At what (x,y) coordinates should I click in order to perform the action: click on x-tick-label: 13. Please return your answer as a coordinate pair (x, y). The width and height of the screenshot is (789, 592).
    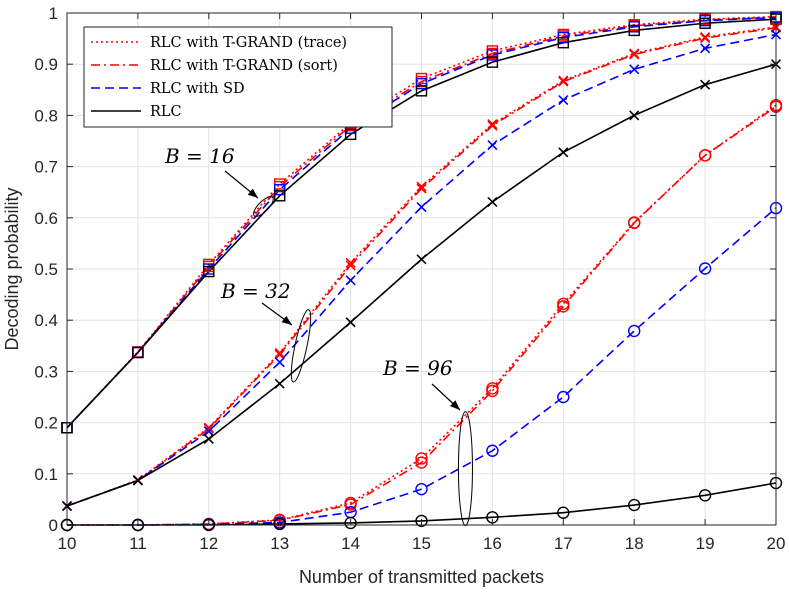
    Looking at the image, I should click on (279, 543).